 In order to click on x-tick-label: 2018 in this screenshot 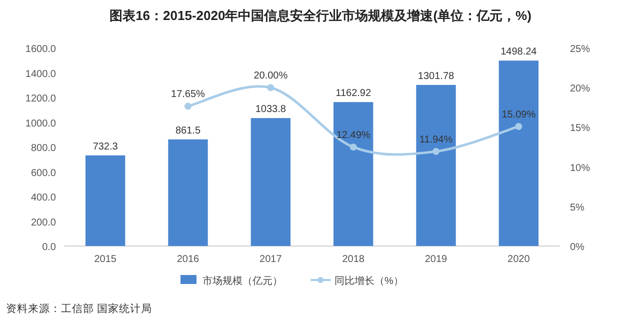, I will do `click(353, 259)`.